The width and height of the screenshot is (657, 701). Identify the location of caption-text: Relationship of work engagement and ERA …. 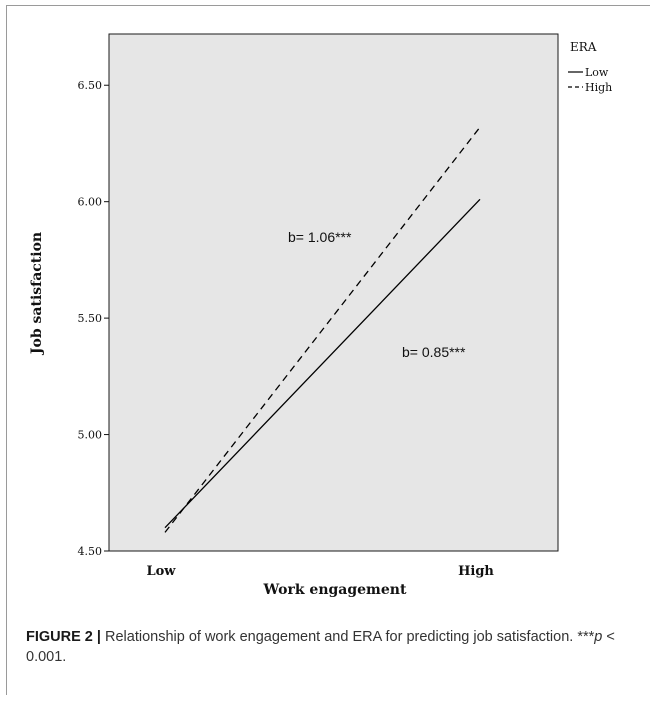
(347, 637).